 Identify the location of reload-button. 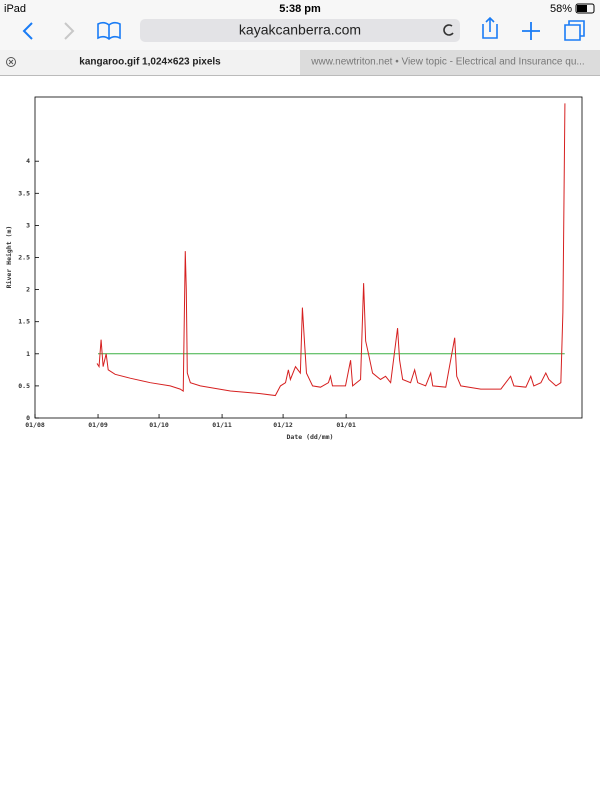
(448, 30).